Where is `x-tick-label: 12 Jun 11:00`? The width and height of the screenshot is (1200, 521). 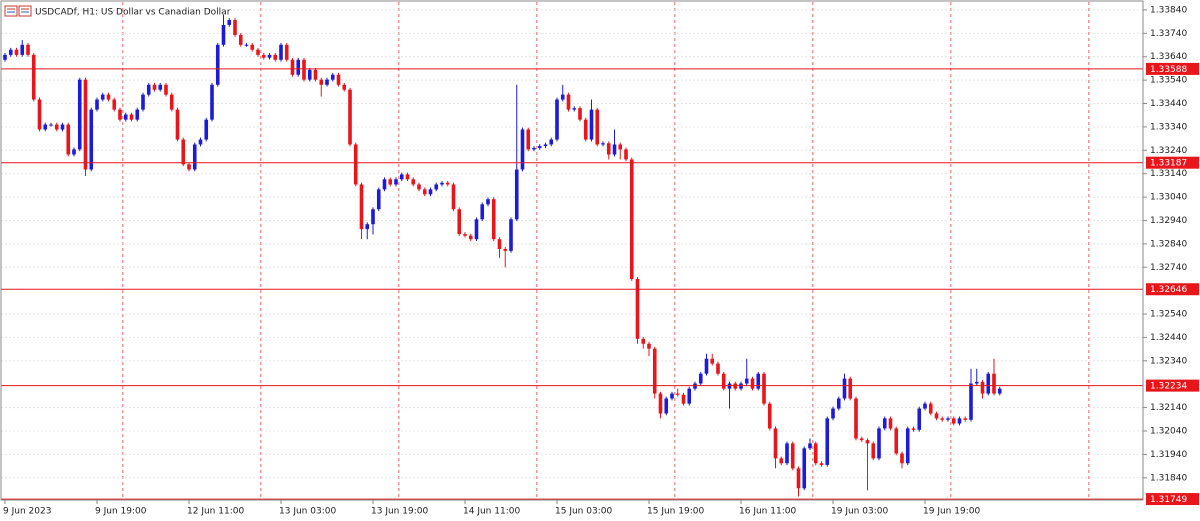 x-tick-label: 12 Jun 11:00 is located at coordinates (215, 512).